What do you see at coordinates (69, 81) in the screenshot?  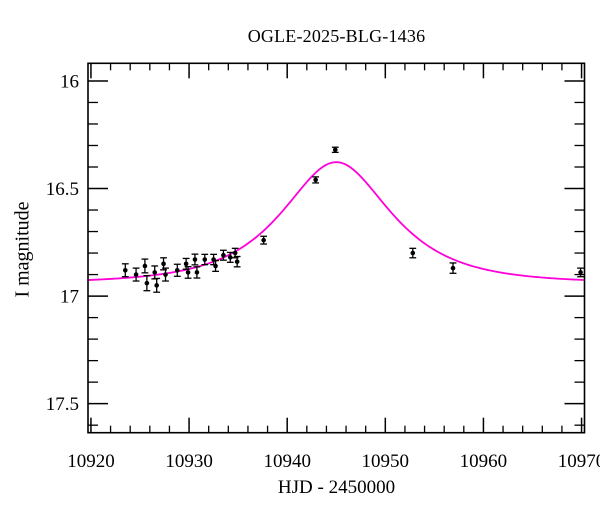 I see `y-tick-label: 16` at bounding box center [69, 81].